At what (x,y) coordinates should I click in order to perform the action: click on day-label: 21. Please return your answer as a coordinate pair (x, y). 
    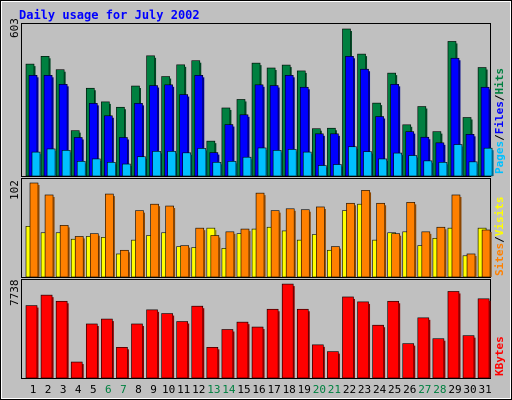
    Looking at the image, I should click on (334, 389).